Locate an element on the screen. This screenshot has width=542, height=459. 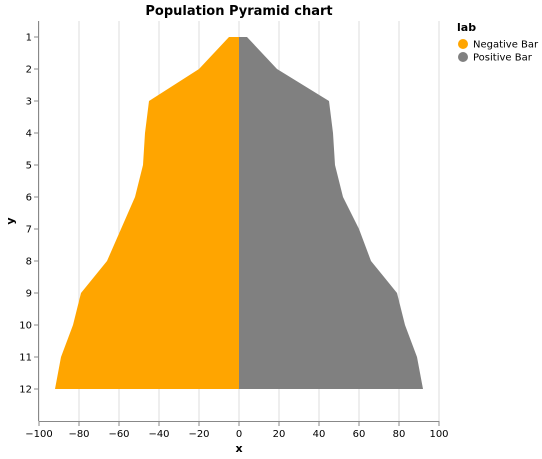
x-tick-label: 80 is located at coordinates (399, 434).